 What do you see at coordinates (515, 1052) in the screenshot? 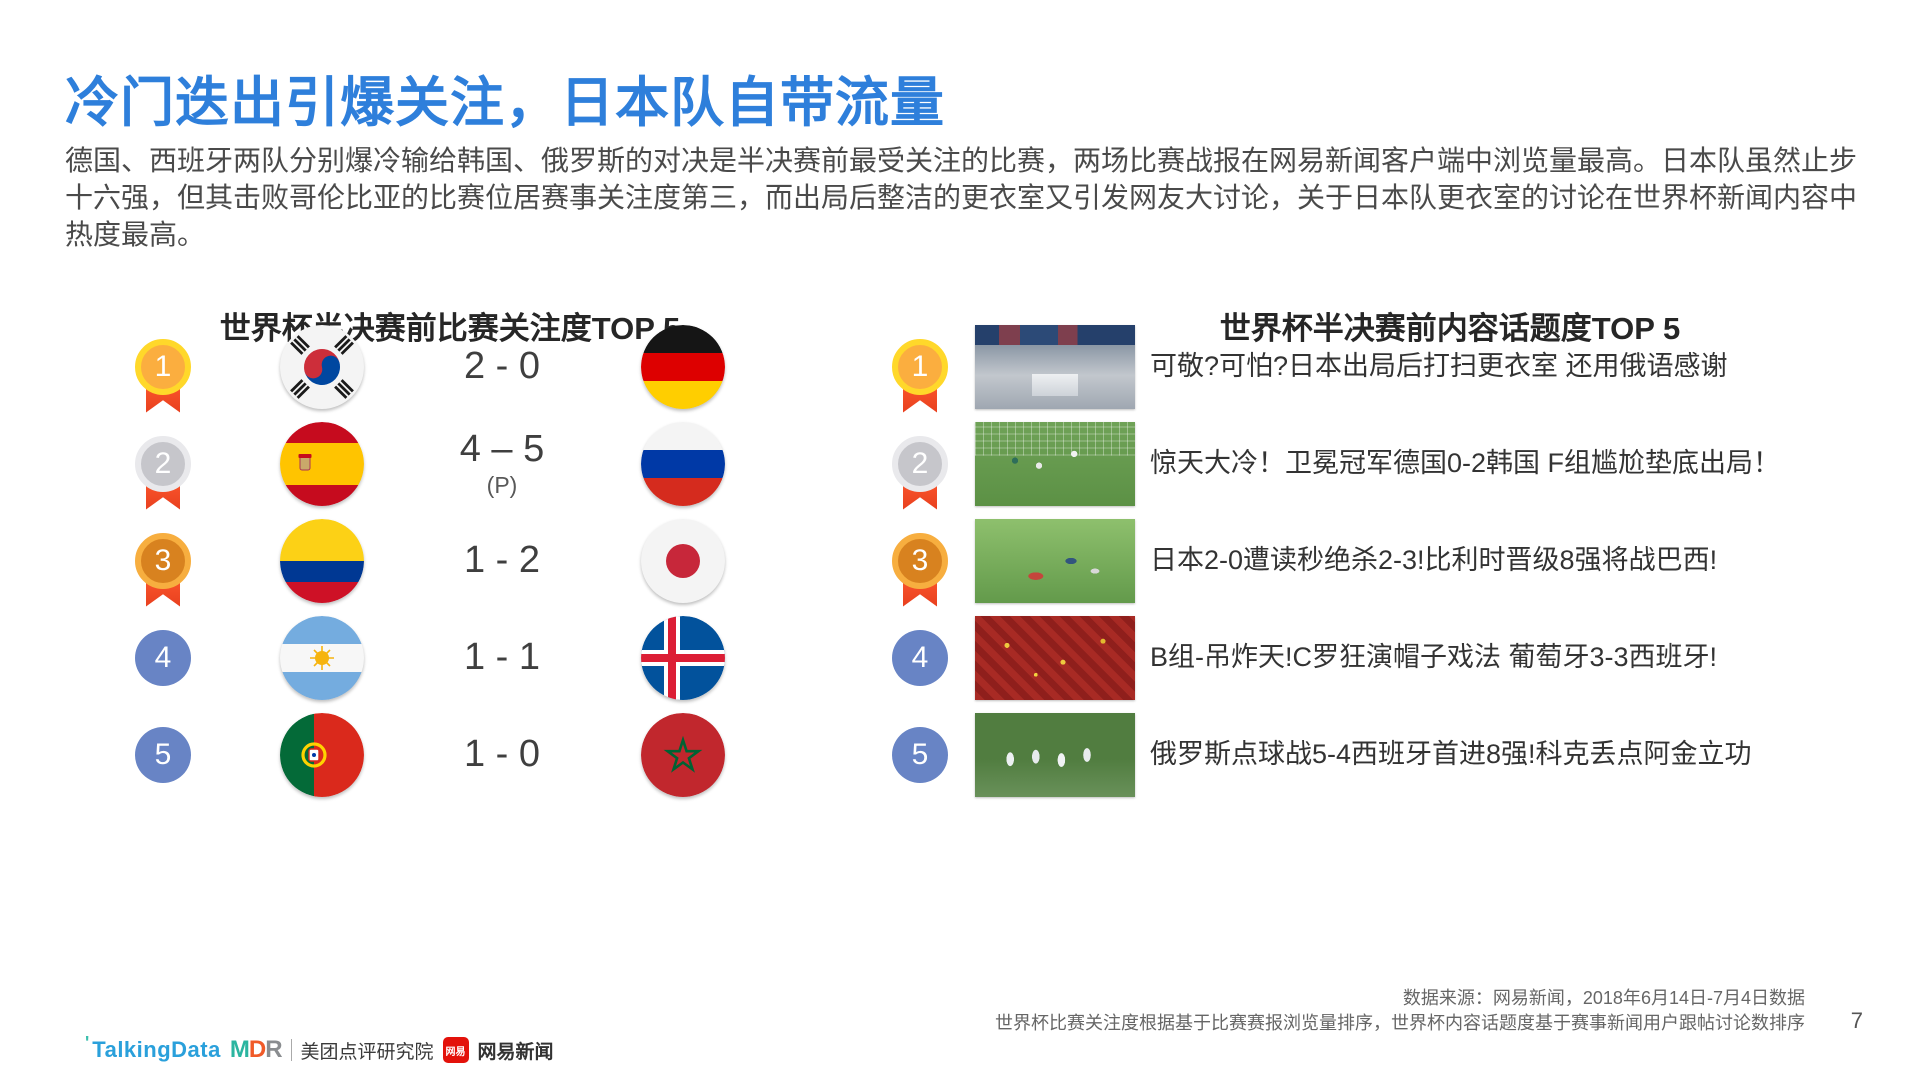
I see `netease-news-logo: 网易新闻` at bounding box center [515, 1052].